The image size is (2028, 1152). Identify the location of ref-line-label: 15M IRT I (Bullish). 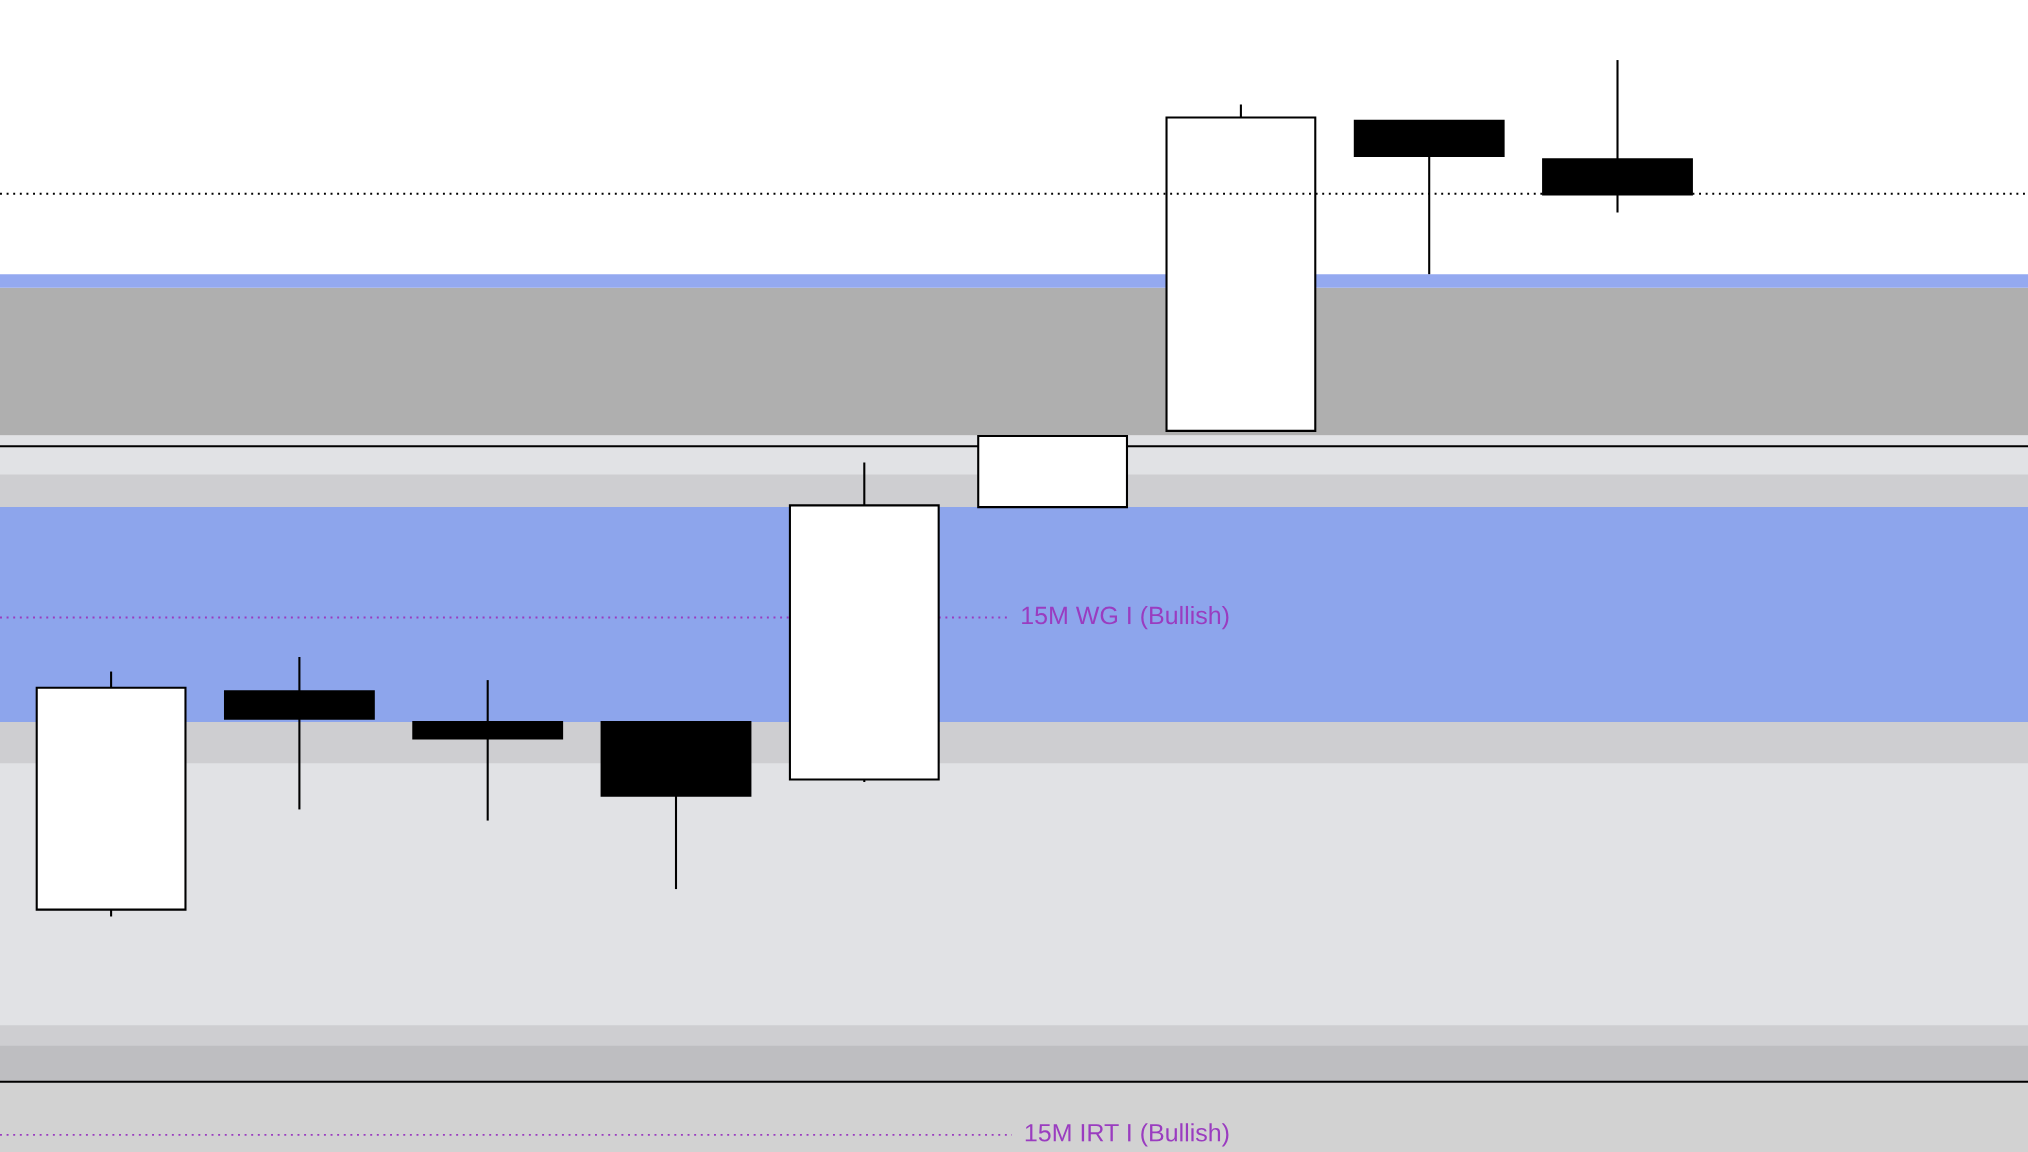
(1127, 1135).